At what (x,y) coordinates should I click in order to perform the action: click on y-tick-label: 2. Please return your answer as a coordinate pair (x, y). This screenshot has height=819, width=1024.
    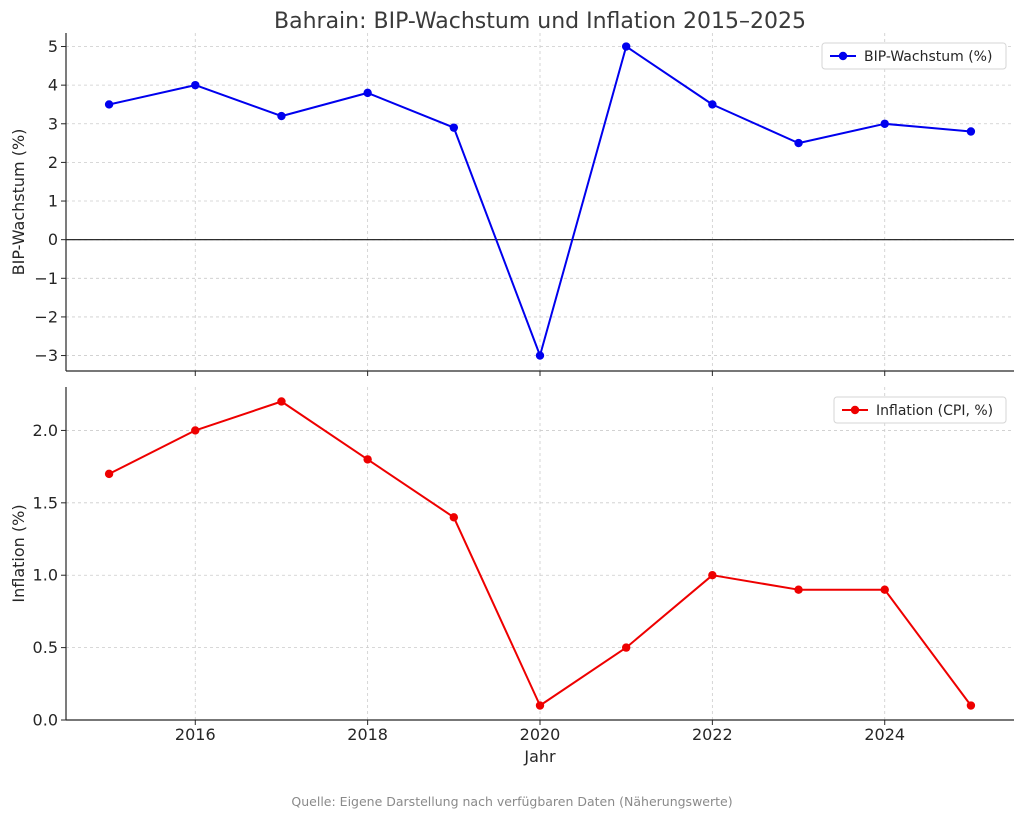
    Looking at the image, I should click on (53, 162).